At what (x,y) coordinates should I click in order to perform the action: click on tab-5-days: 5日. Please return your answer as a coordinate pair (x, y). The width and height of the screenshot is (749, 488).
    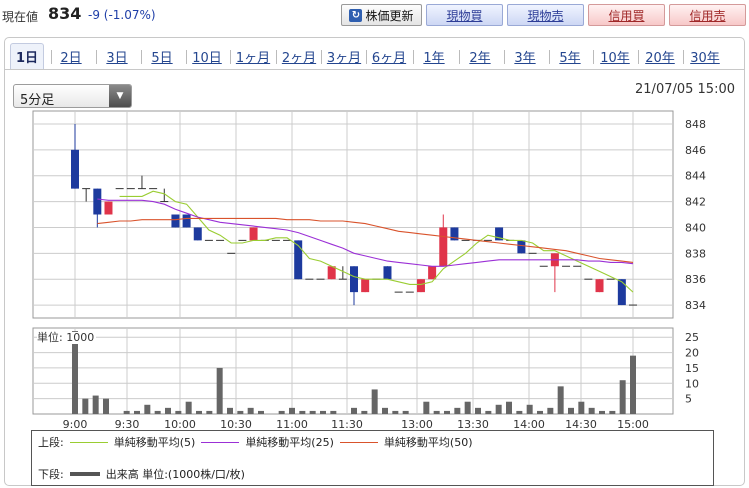
    Looking at the image, I should click on (162, 58).